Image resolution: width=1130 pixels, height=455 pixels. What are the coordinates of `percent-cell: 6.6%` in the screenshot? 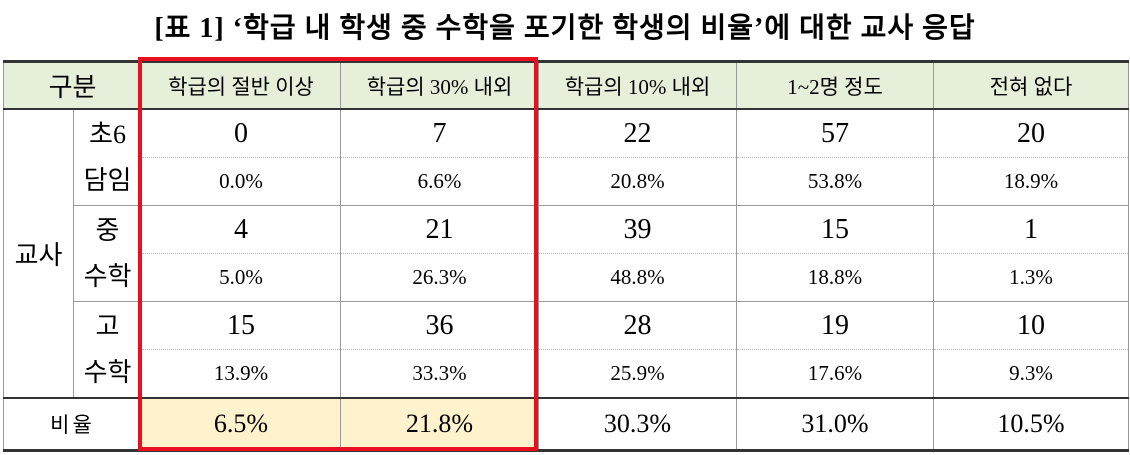 It's located at (439, 181).